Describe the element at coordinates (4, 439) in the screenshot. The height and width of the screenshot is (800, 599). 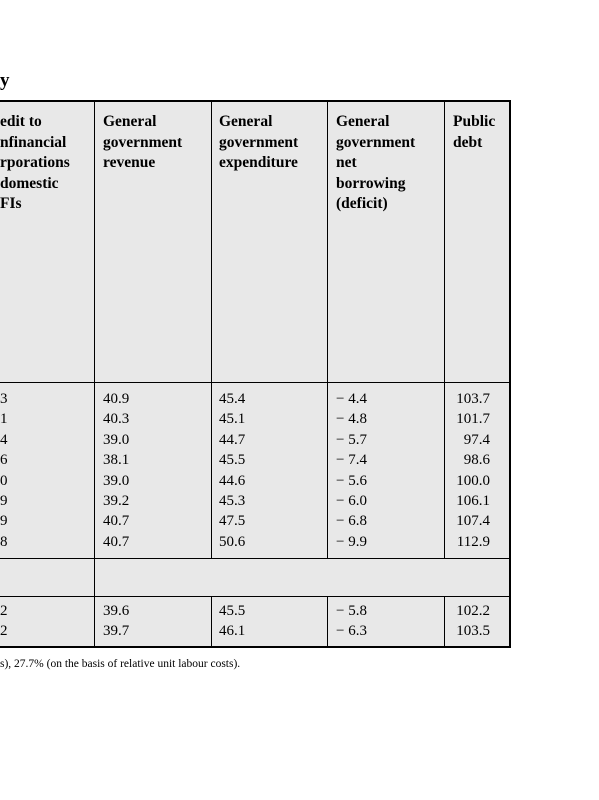
I see `table-cell-credit-col: 4` at that location.